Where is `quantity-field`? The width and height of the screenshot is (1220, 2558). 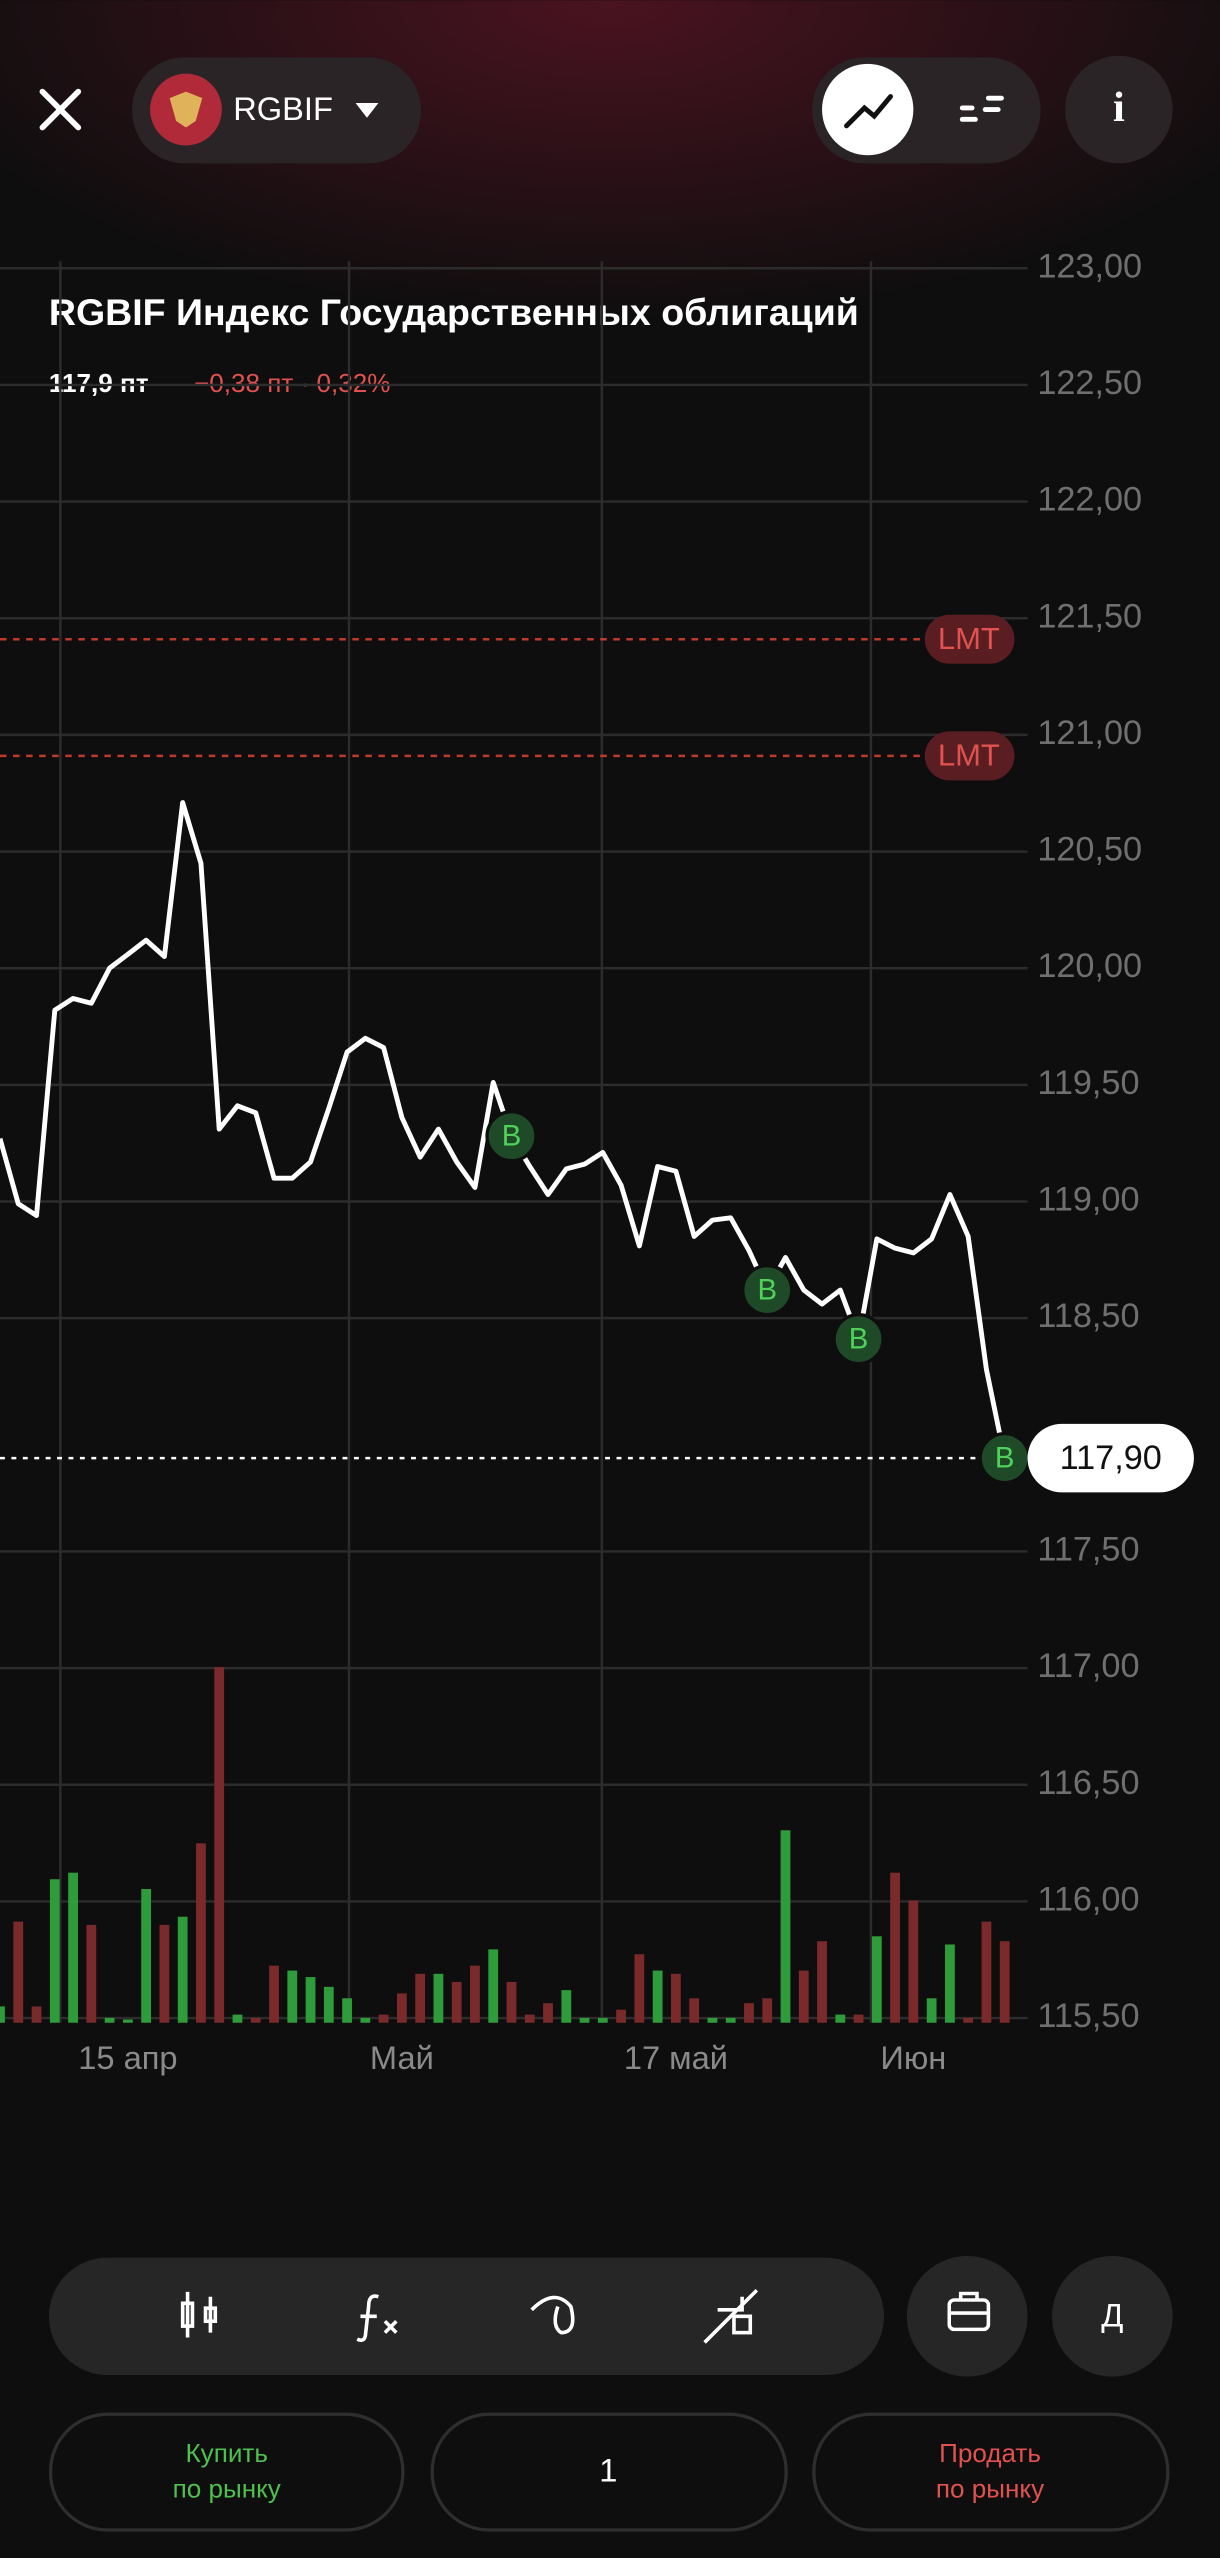
quantity-field is located at coordinates (609, 2472).